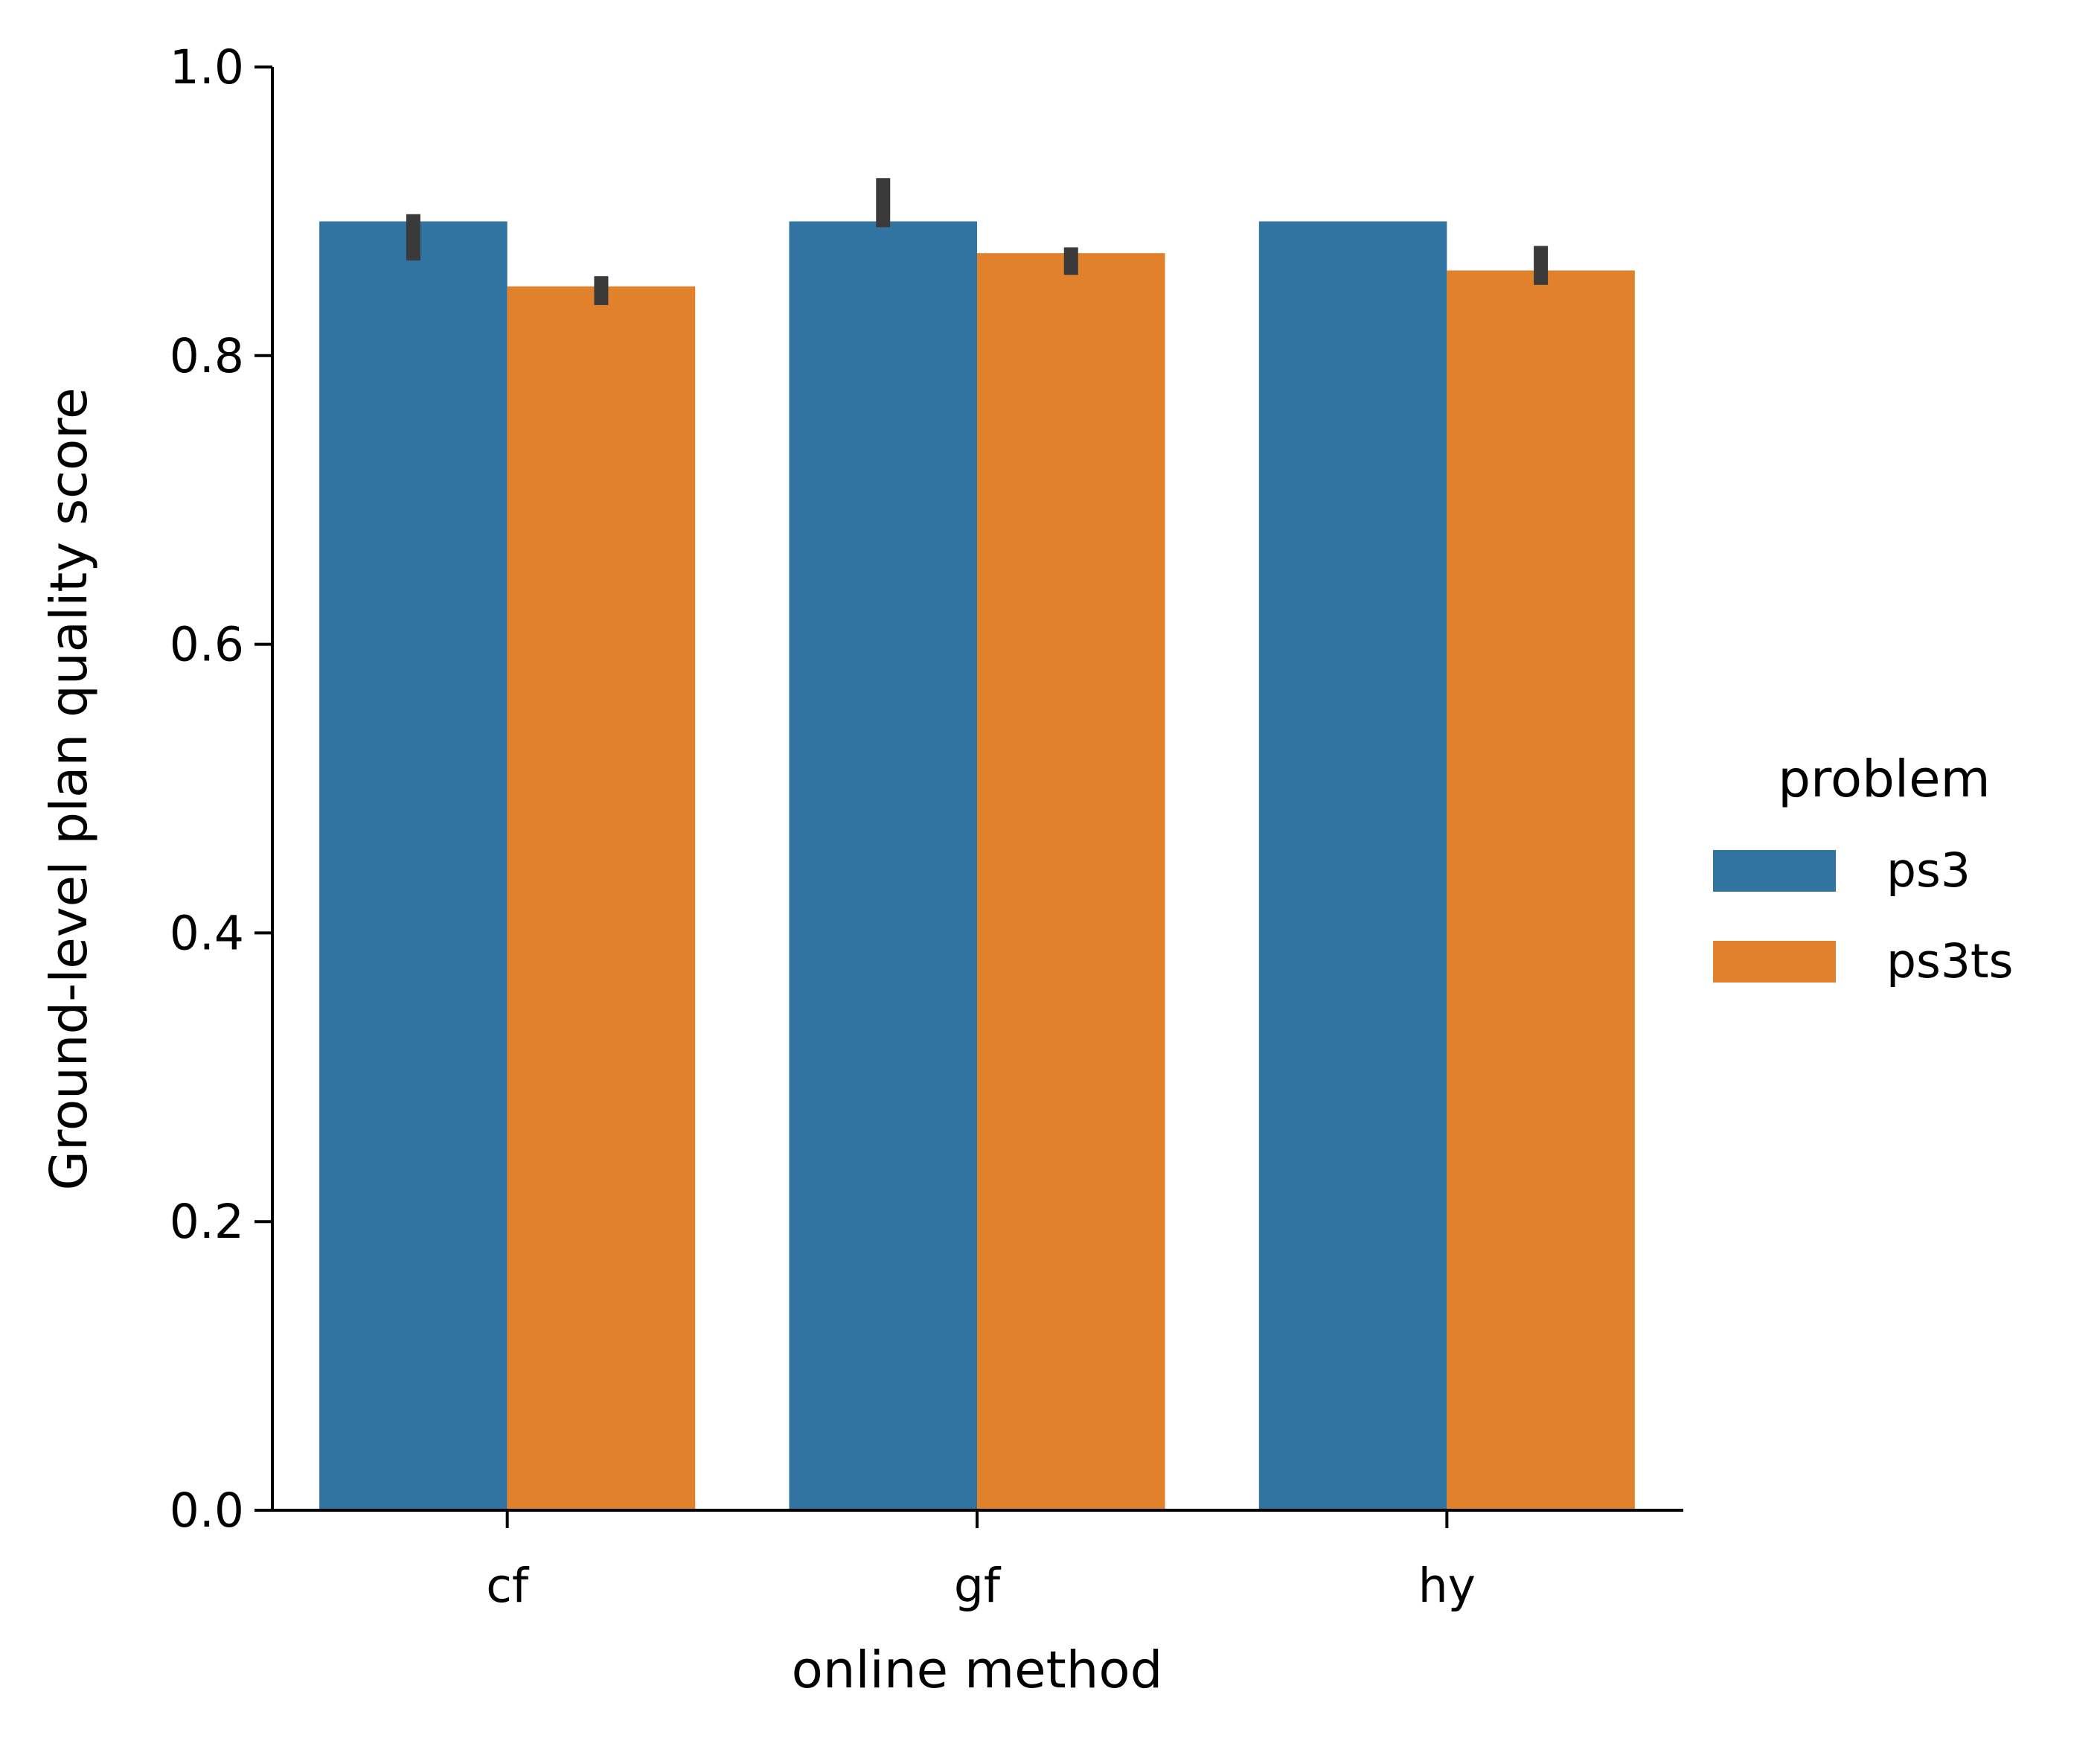 The height and width of the screenshot is (1738, 2100). I want to click on legend-label-ps3: ps3, so click(1928, 870).